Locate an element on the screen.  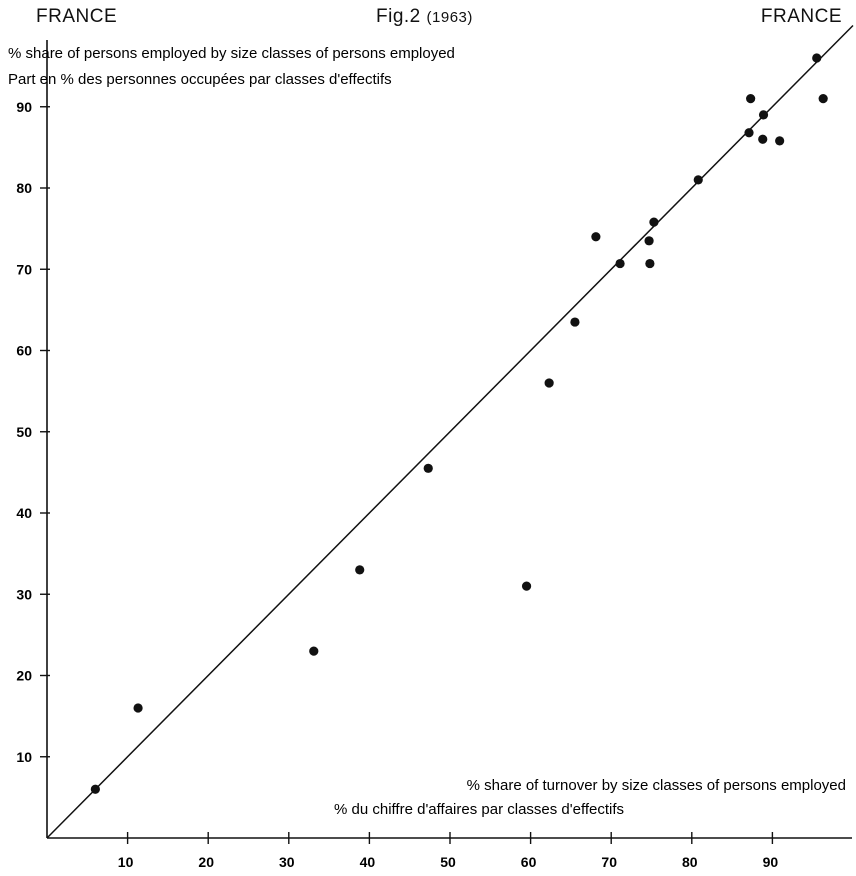
x-tick-label: 90 is located at coordinates (771, 862).